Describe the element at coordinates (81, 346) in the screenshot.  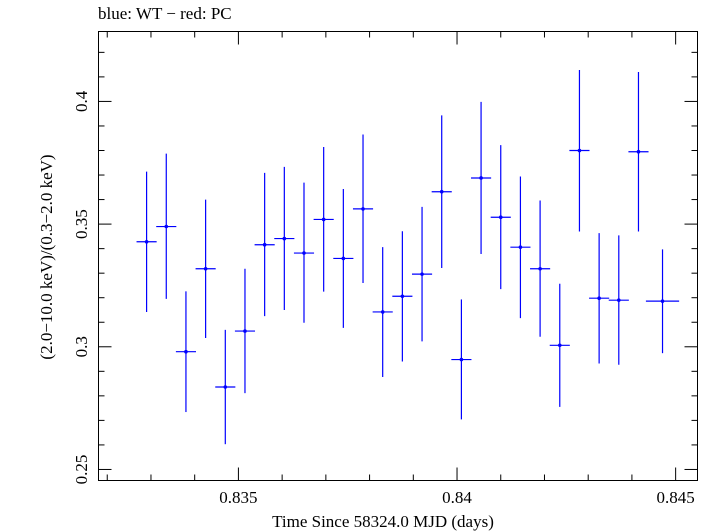
I see `y-tick-label: 0.3` at that location.